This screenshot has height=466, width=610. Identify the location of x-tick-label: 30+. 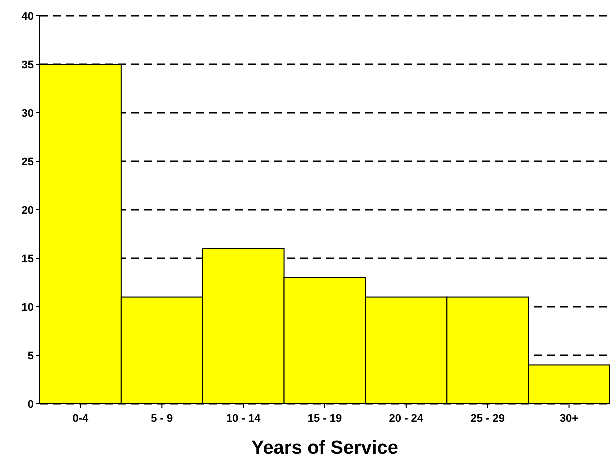
(569, 419).